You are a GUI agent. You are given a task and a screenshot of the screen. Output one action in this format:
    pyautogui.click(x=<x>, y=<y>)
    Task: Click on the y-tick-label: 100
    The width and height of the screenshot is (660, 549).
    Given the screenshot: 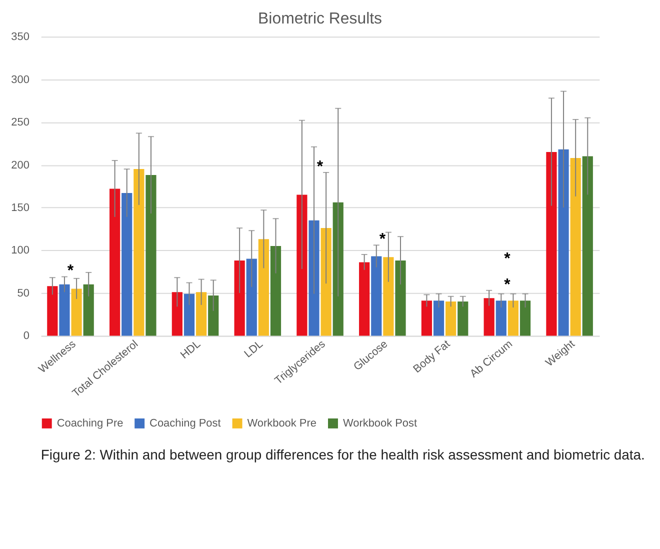 What is the action you would take?
    pyautogui.click(x=20, y=250)
    